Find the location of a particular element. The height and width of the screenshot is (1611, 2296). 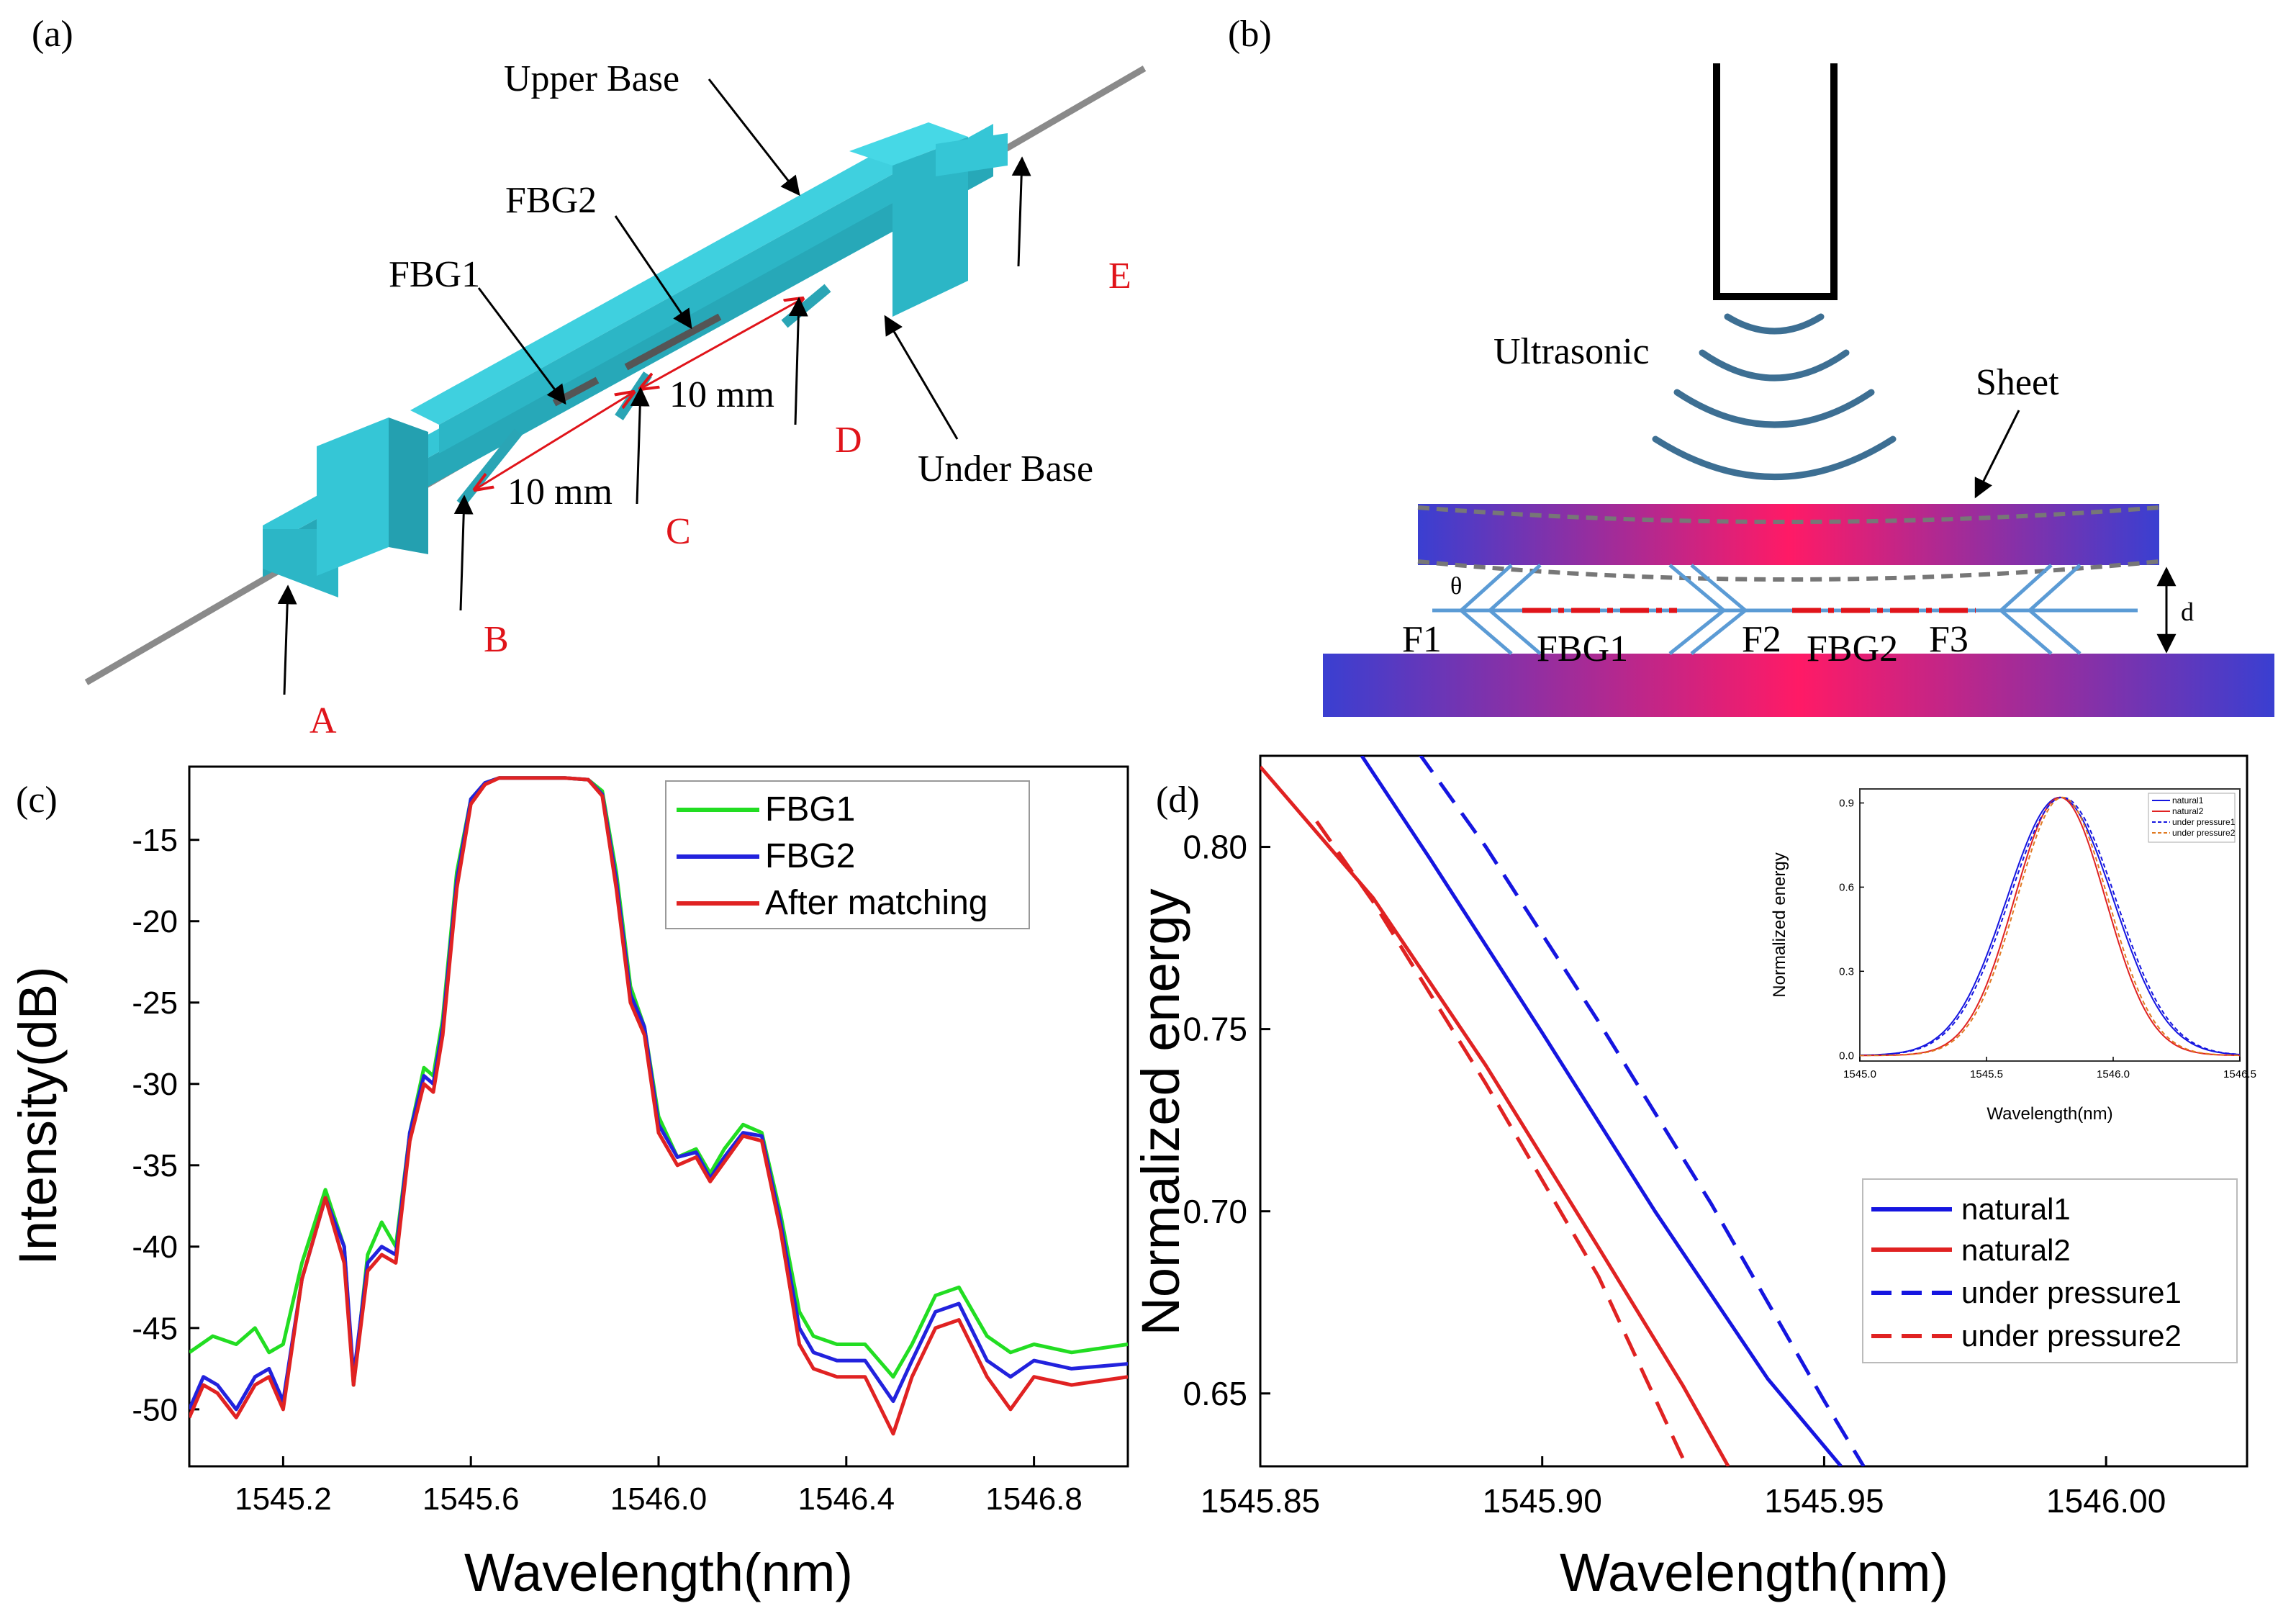

left-clamp-block is located at coordinates (353, 497).